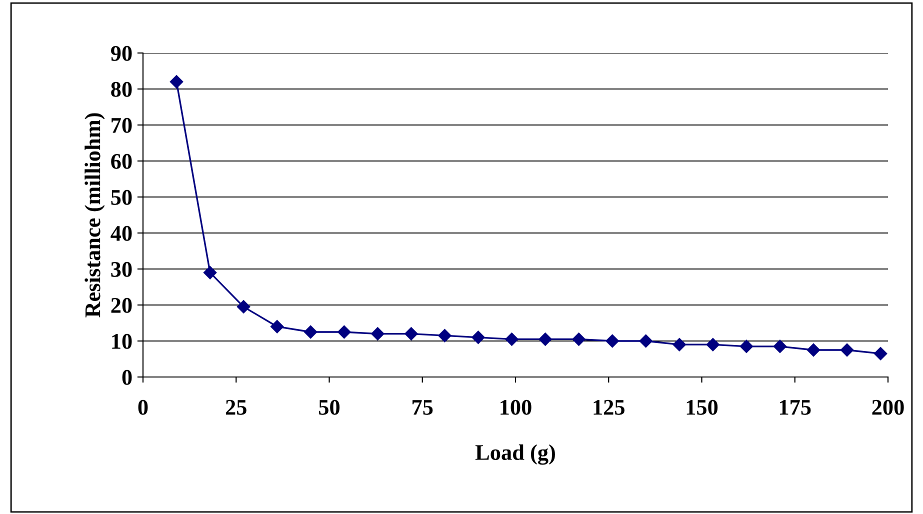 The height and width of the screenshot is (514, 923). I want to click on y-tick-label: 30, so click(121, 269).